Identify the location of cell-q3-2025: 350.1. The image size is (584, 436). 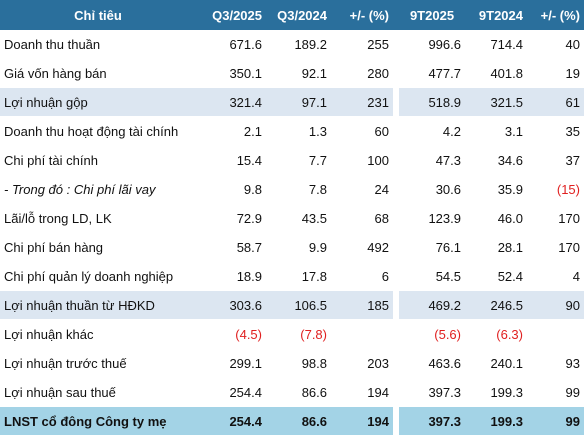
(231, 73).